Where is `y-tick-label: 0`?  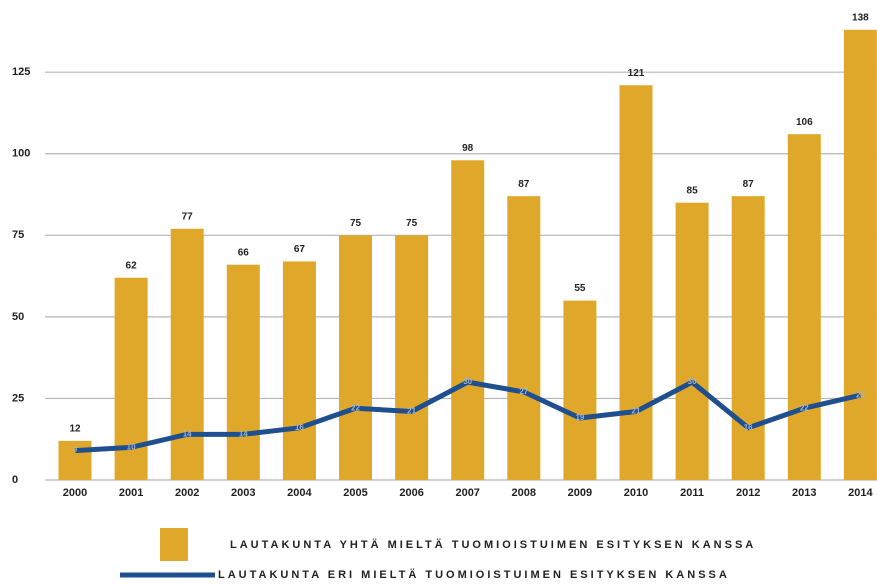 y-tick-label: 0 is located at coordinates (15, 480).